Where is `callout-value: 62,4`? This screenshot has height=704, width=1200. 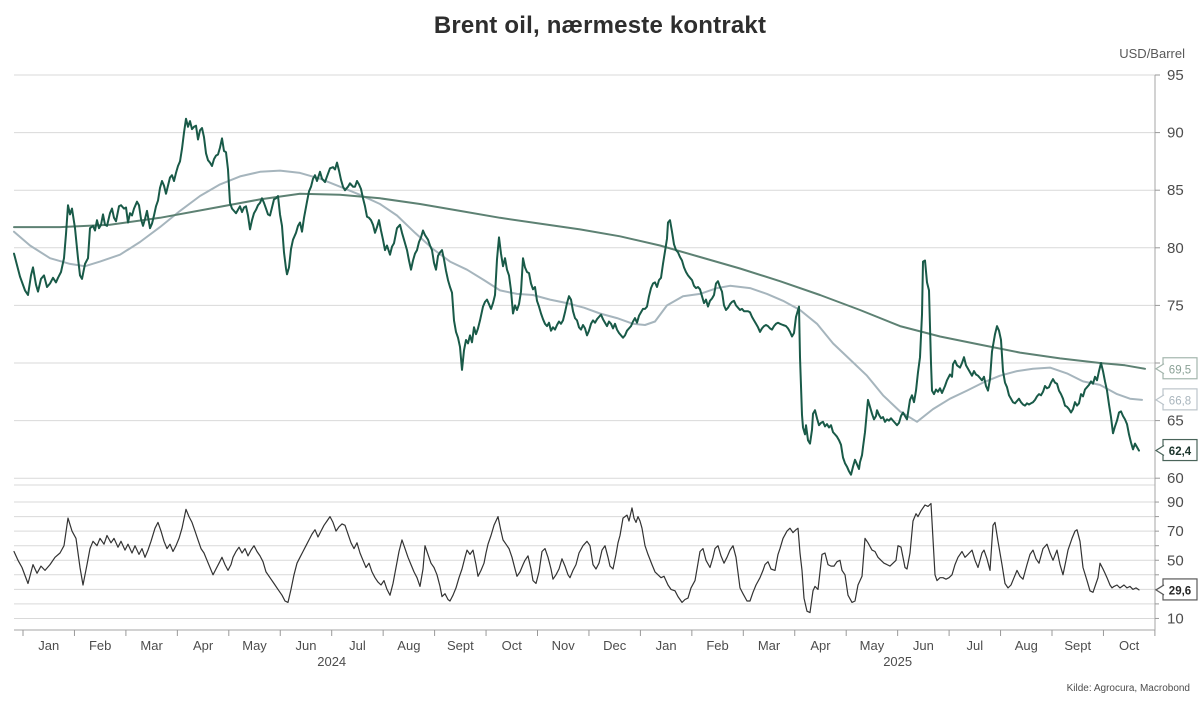 callout-value: 62,4 is located at coordinates (1180, 452).